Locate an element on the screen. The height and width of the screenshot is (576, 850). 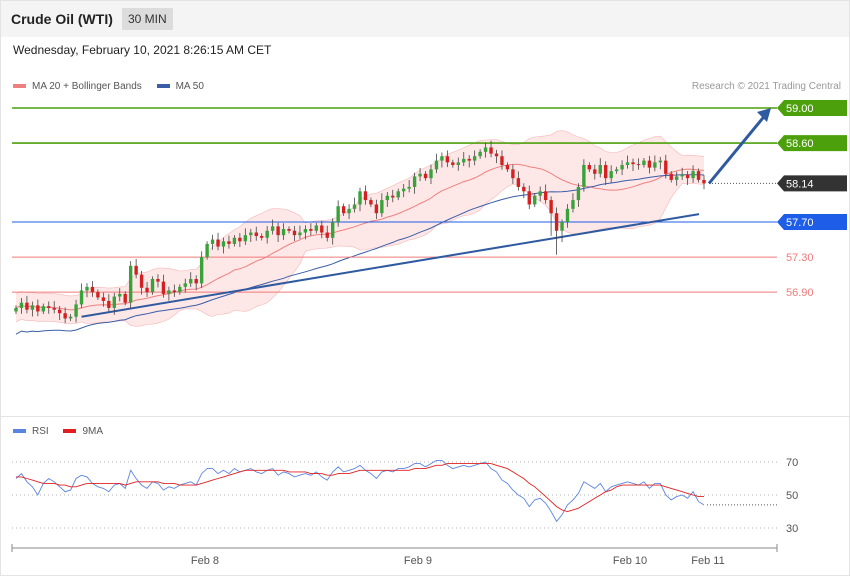
rsi-level-label-50: 50 is located at coordinates (792, 496).